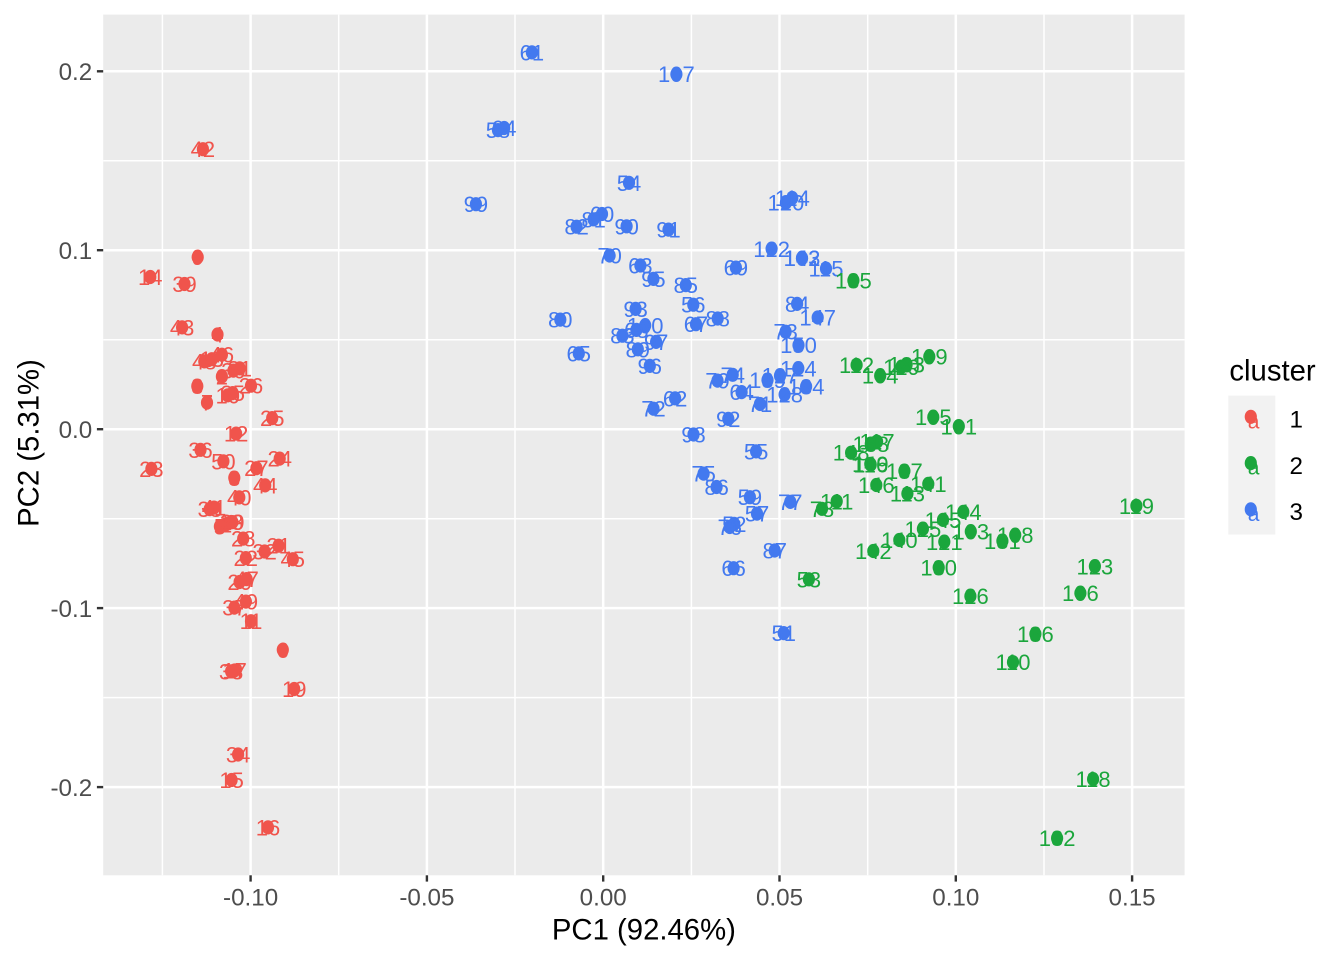 The image size is (1344, 965). Describe the element at coordinates (203, 149) in the screenshot. I see `svg-text: 42` at that location.